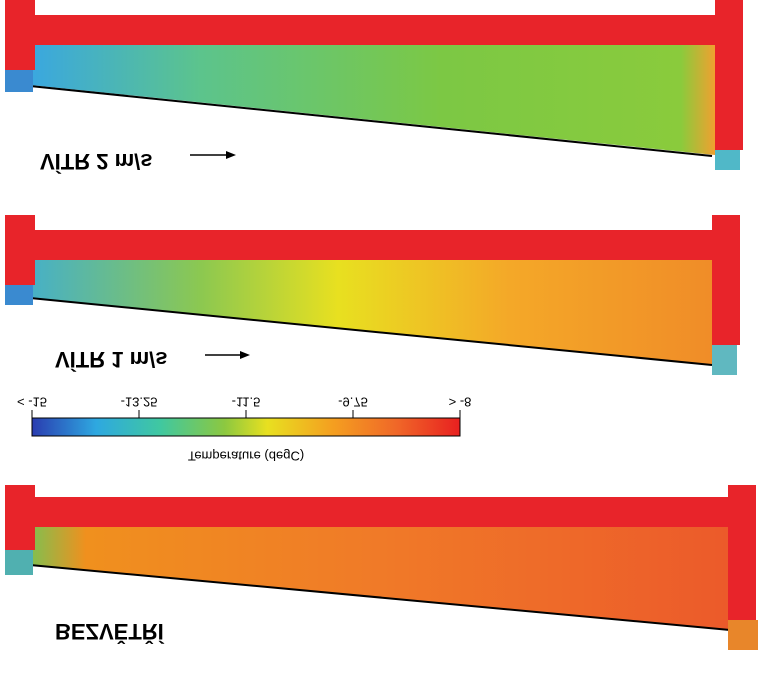  I want to click on colorbar-tick-label: < -15, so click(32, 402).